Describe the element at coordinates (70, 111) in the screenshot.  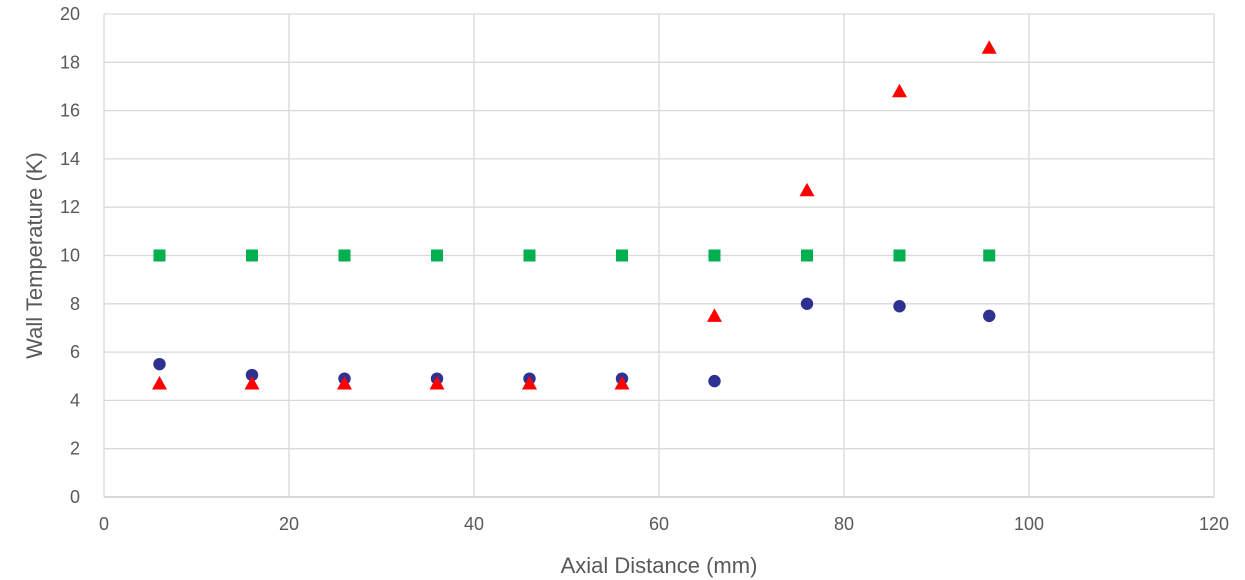
I see `y-tick-label: 16` at that location.